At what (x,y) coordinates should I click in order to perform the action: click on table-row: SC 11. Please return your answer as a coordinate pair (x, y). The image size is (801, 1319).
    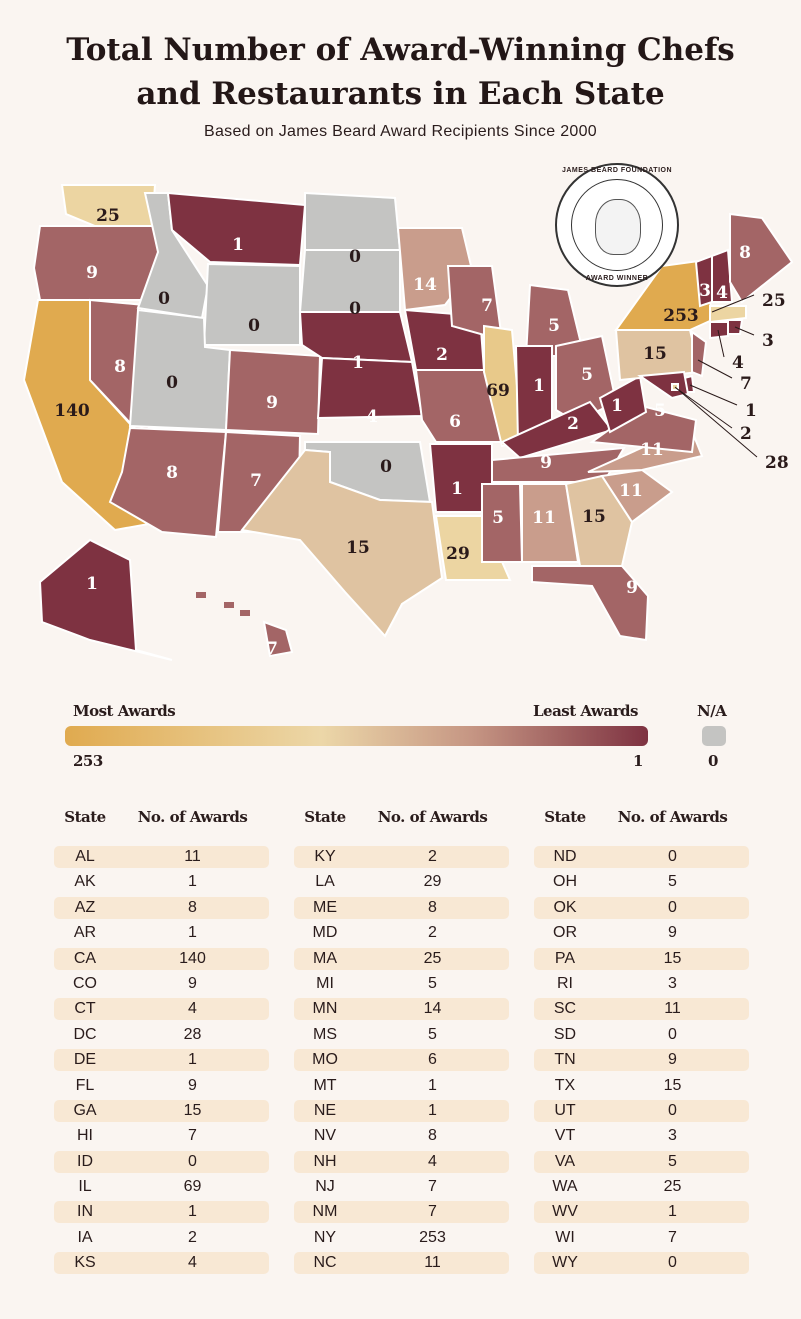
    Looking at the image, I should click on (641, 1009).